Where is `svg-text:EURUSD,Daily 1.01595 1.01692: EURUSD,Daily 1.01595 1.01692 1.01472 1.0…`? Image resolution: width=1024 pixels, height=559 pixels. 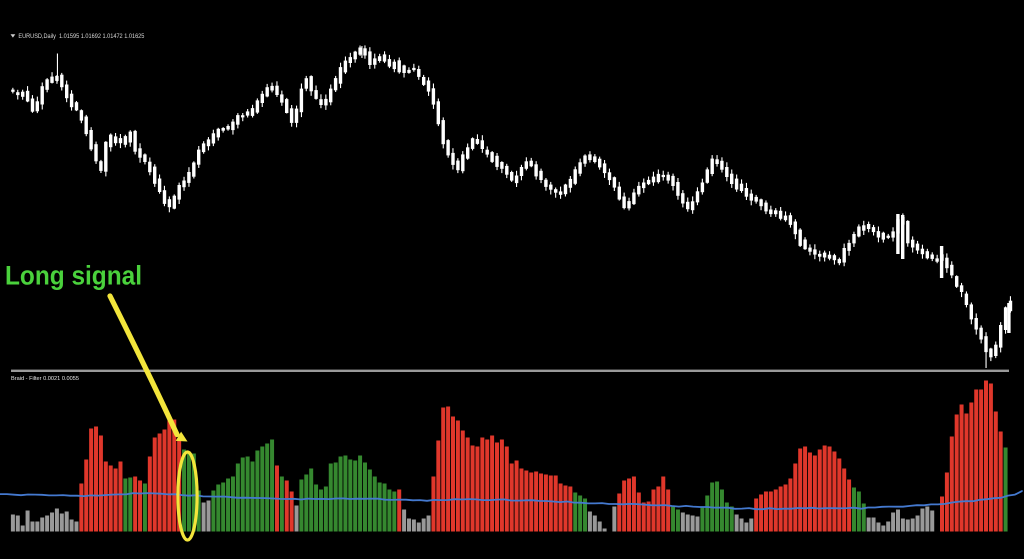
svg-text:EURUSD,Daily 1.01595 1.01692: EURUSD,Daily 1.01595 1.01692 1.01472 1.0… is located at coordinates (81, 37).